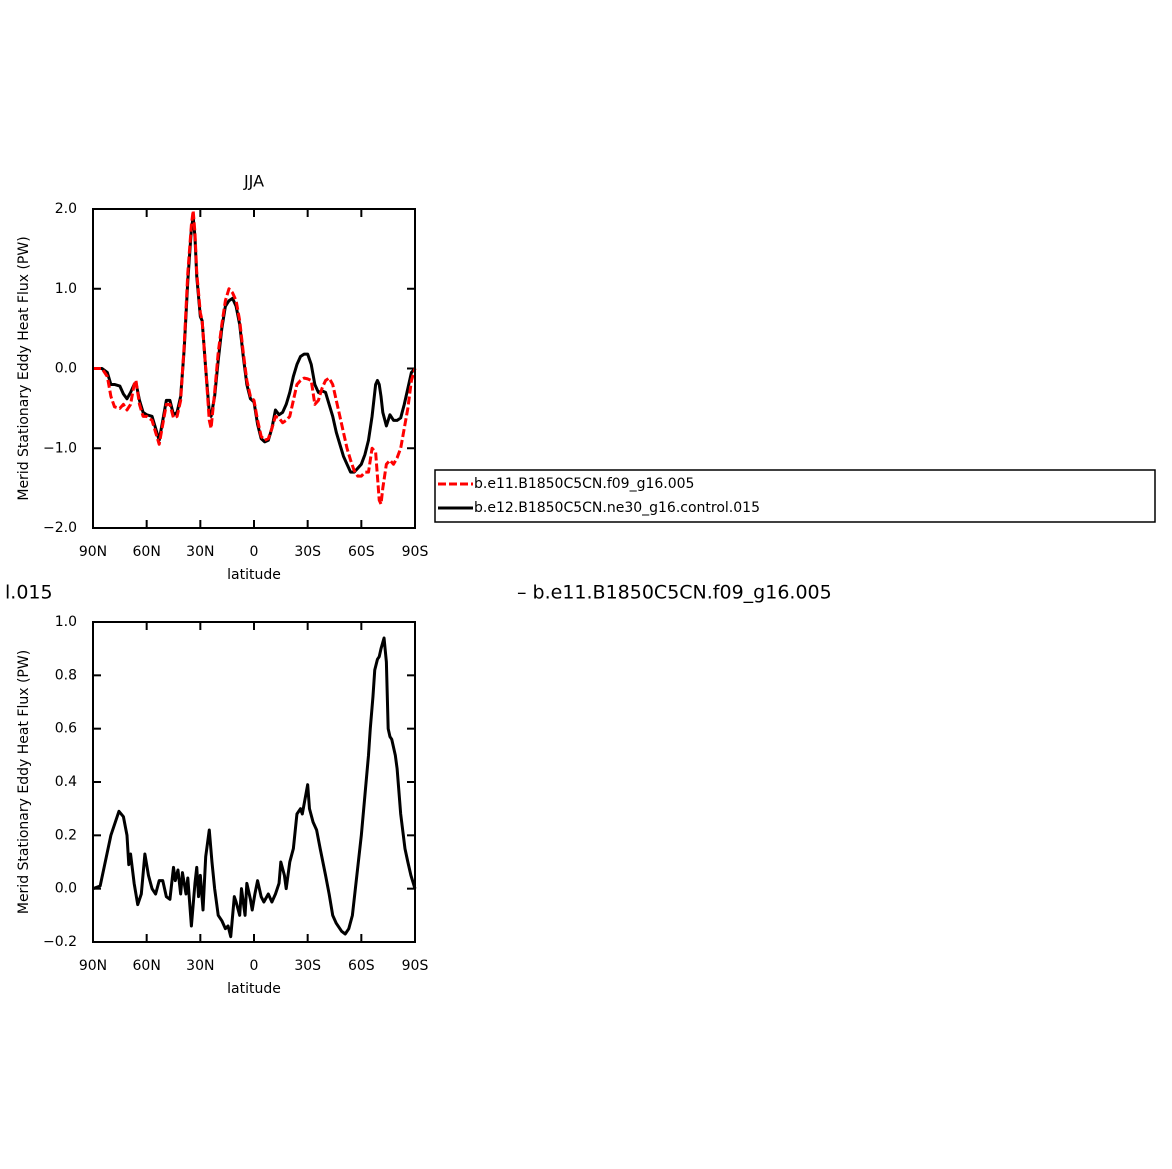 The width and height of the screenshot is (1172, 1169). Describe the element at coordinates (795, 496) in the screenshot. I see `legend-box` at that location.